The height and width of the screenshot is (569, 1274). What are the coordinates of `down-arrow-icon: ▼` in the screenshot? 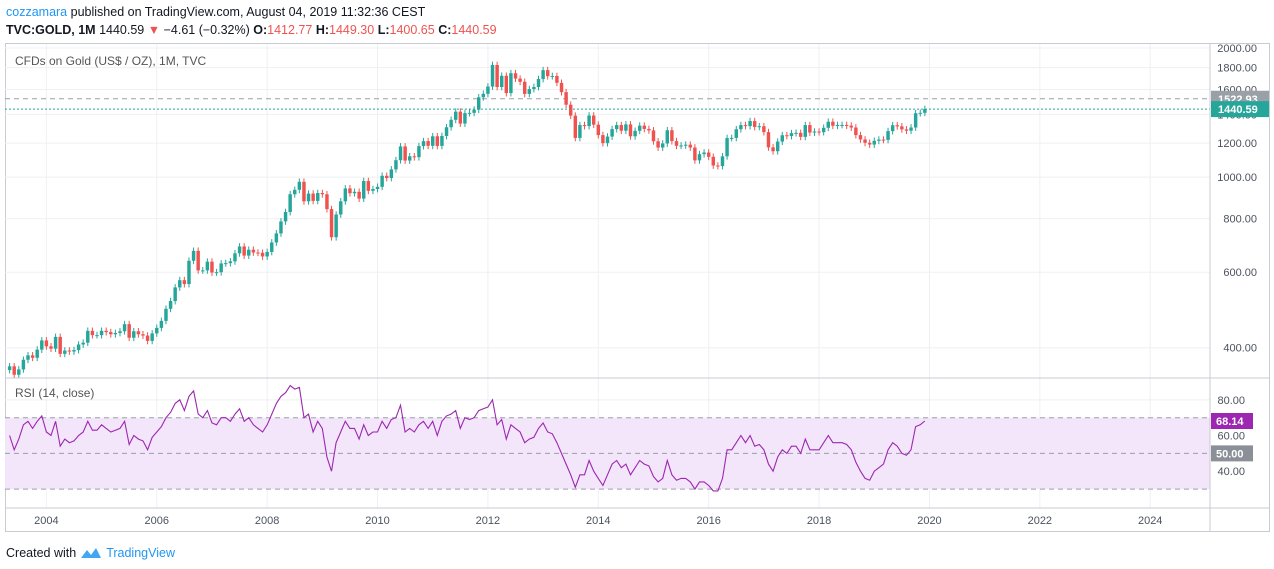 It's located at (154, 30).